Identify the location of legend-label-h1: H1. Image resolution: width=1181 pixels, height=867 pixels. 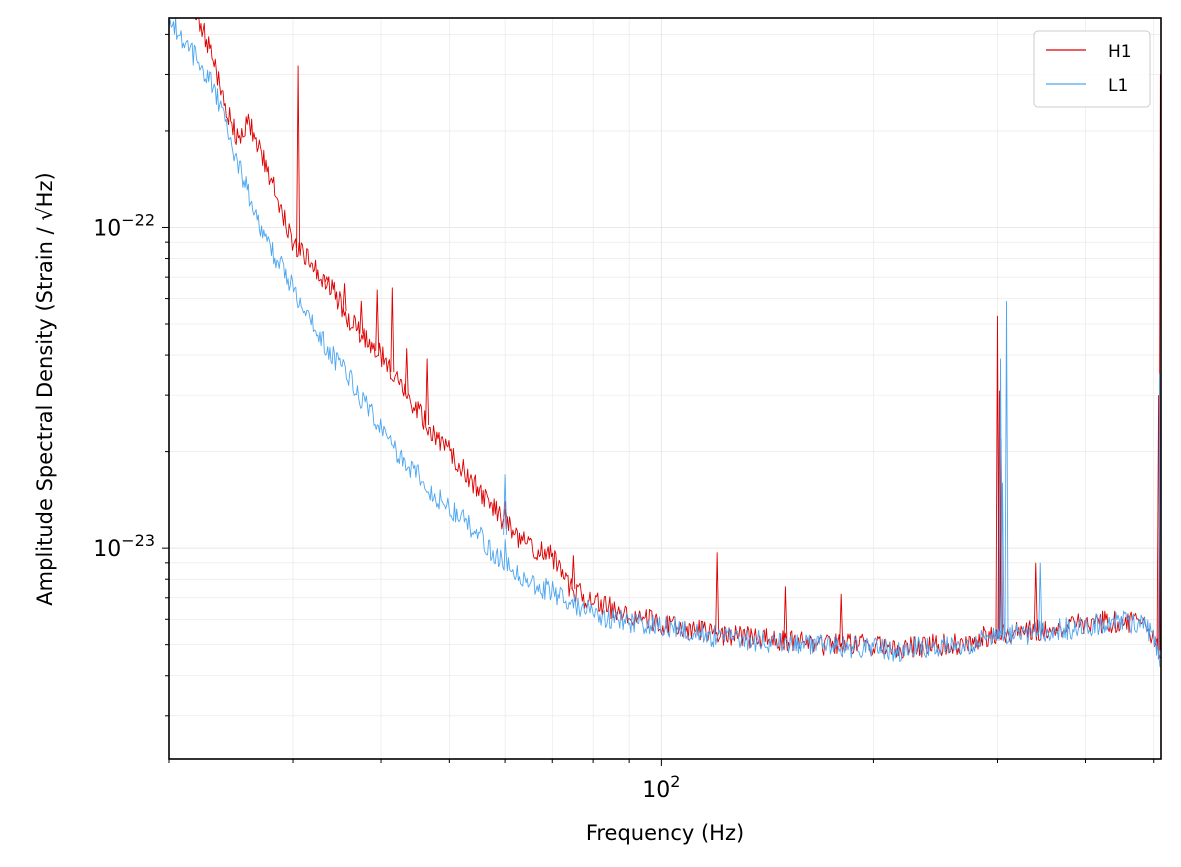
(1120, 52).